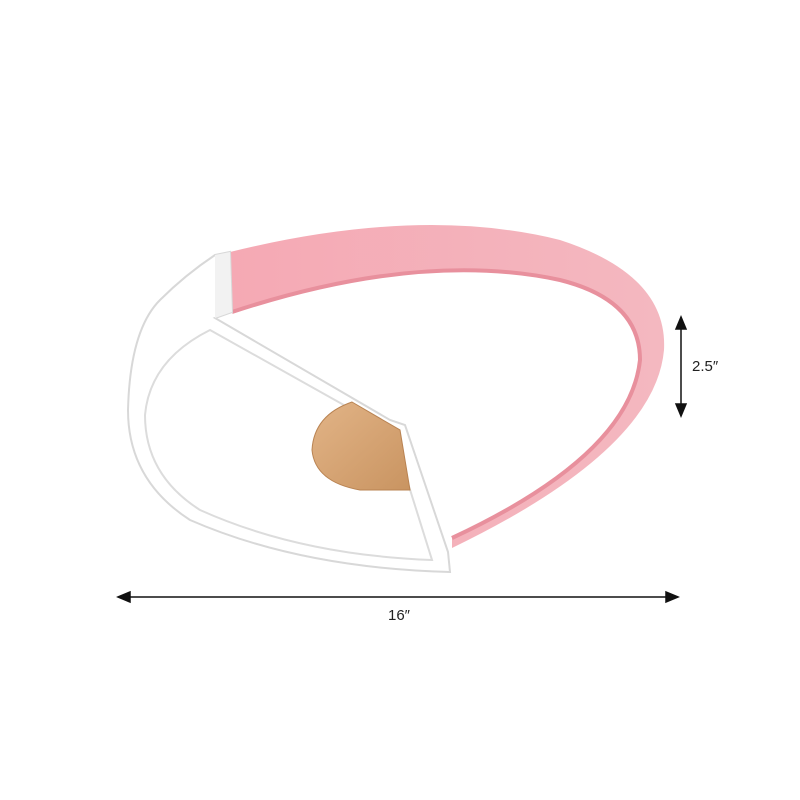  I want to click on width-dimension-line, so click(398, 597).